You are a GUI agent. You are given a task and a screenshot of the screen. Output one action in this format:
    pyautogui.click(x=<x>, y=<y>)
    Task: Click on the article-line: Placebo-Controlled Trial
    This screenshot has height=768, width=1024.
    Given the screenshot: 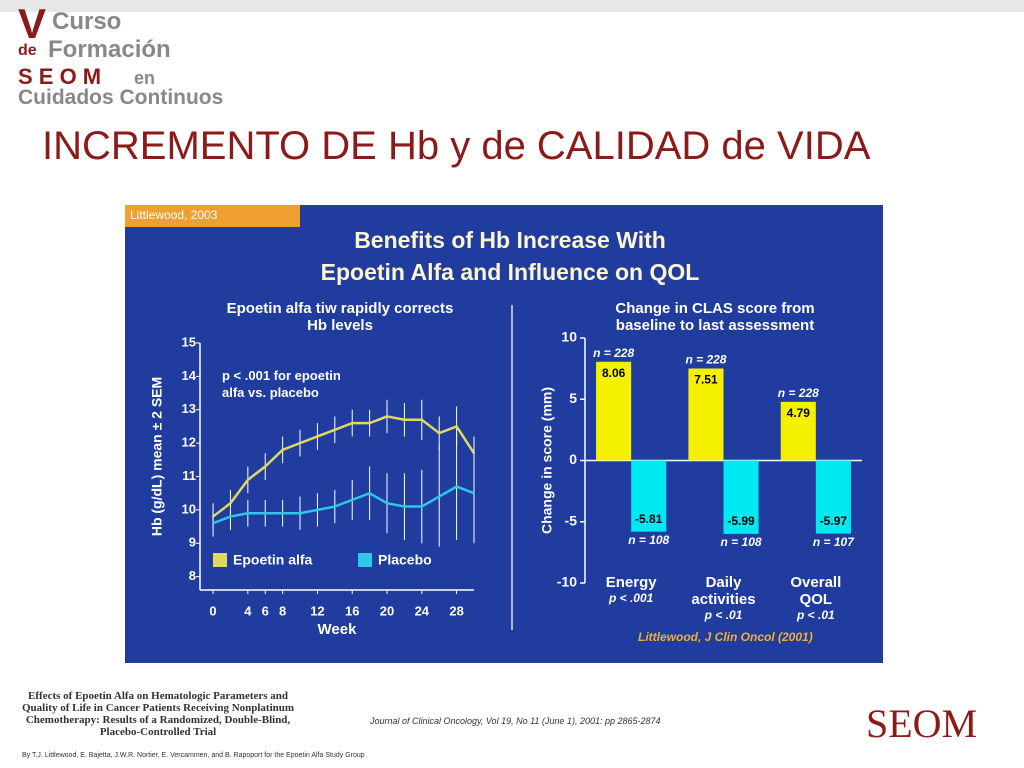 What is the action you would take?
    pyautogui.click(x=158, y=732)
    